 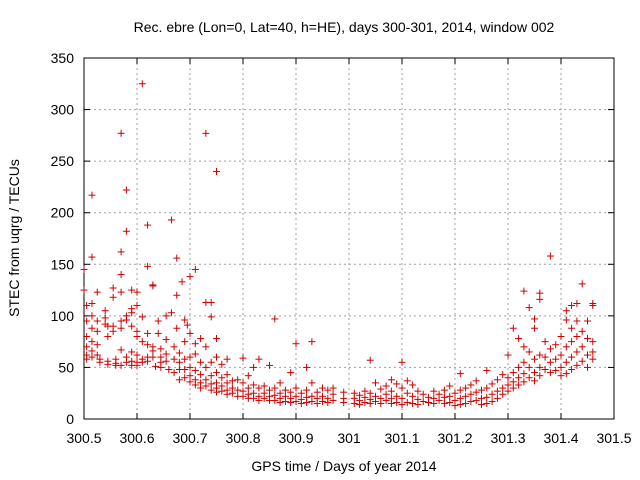 I want to click on x-tick-label: 300.5, so click(x=83, y=438).